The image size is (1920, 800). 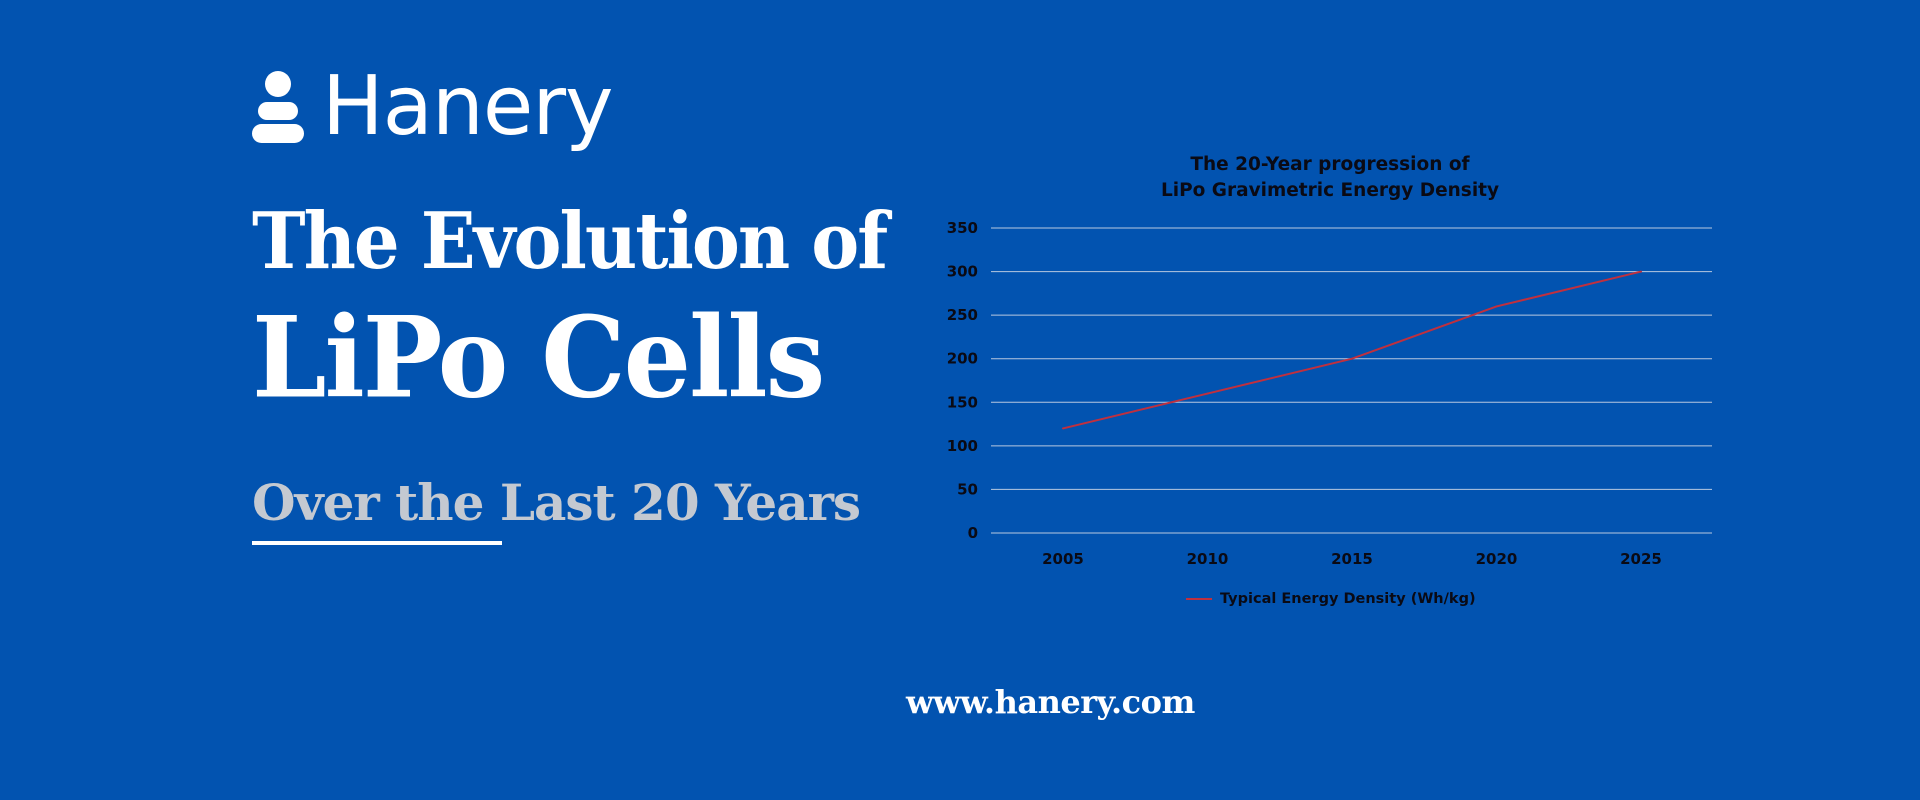 I want to click on gridlines, so click(x=1351, y=380).